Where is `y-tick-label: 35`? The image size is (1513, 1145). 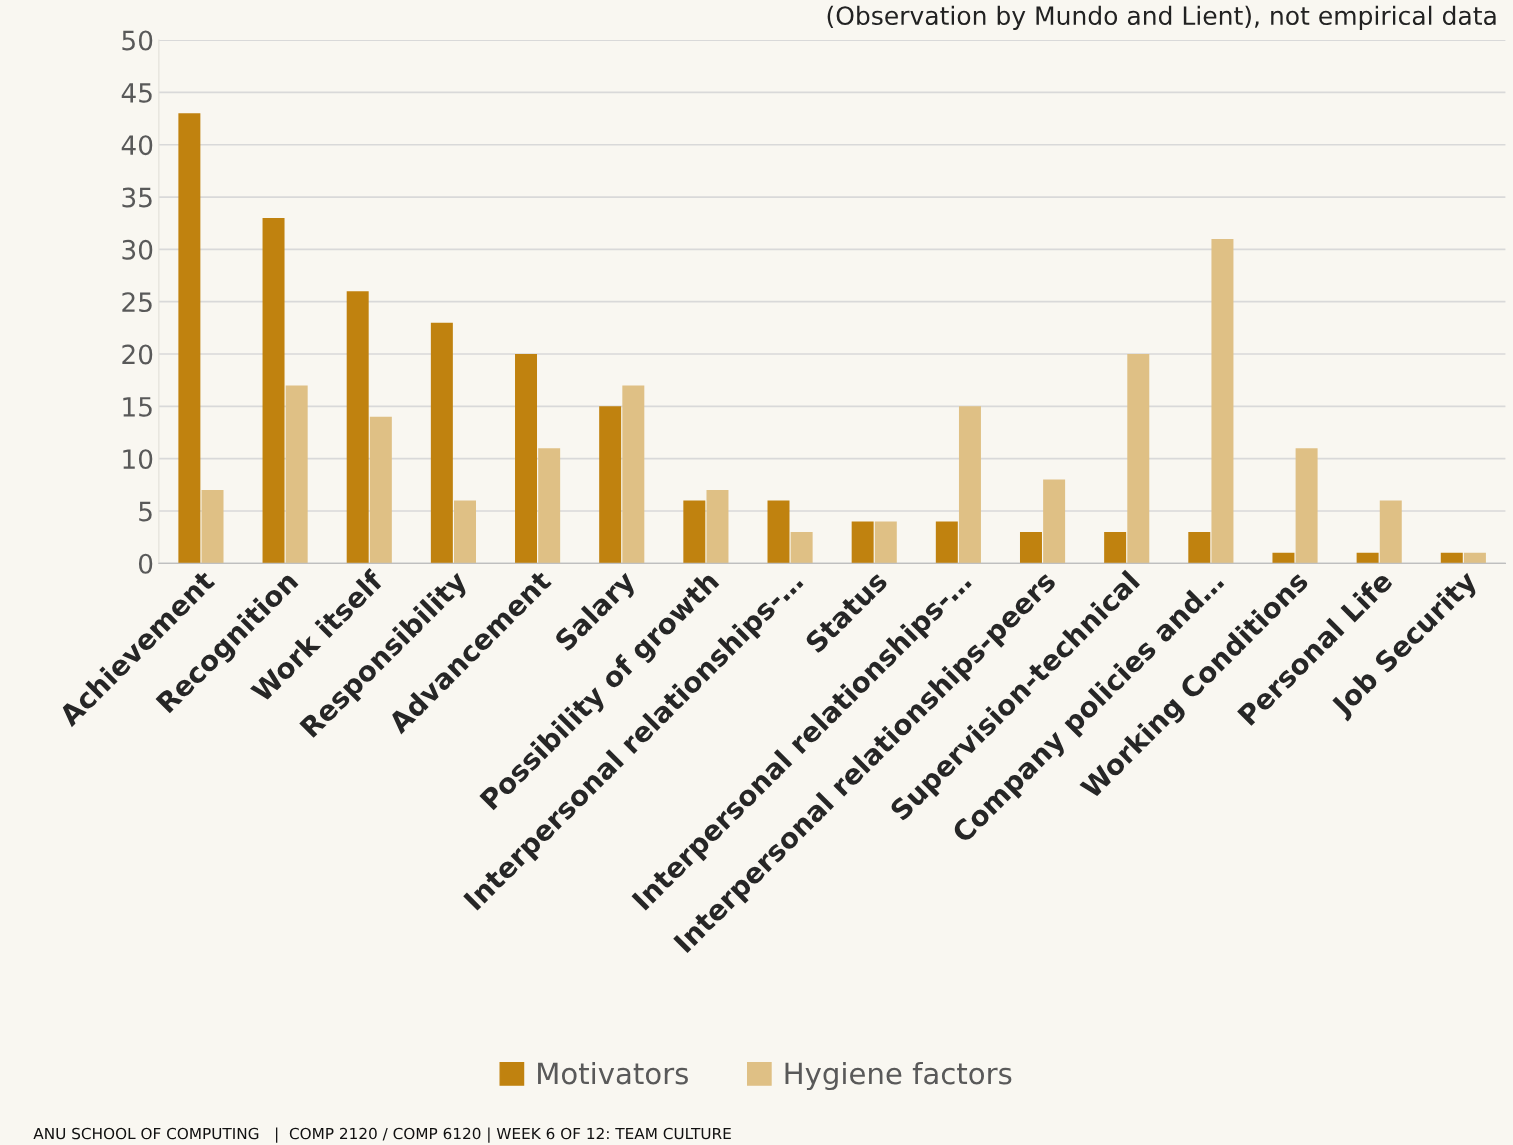 y-tick-label: 35 is located at coordinates (137, 197).